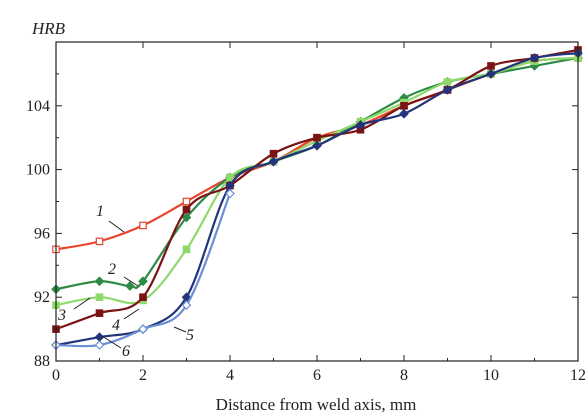  Describe the element at coordinates (491, 375) in the screenshot. I see `x-tick-label: 10` at that location.